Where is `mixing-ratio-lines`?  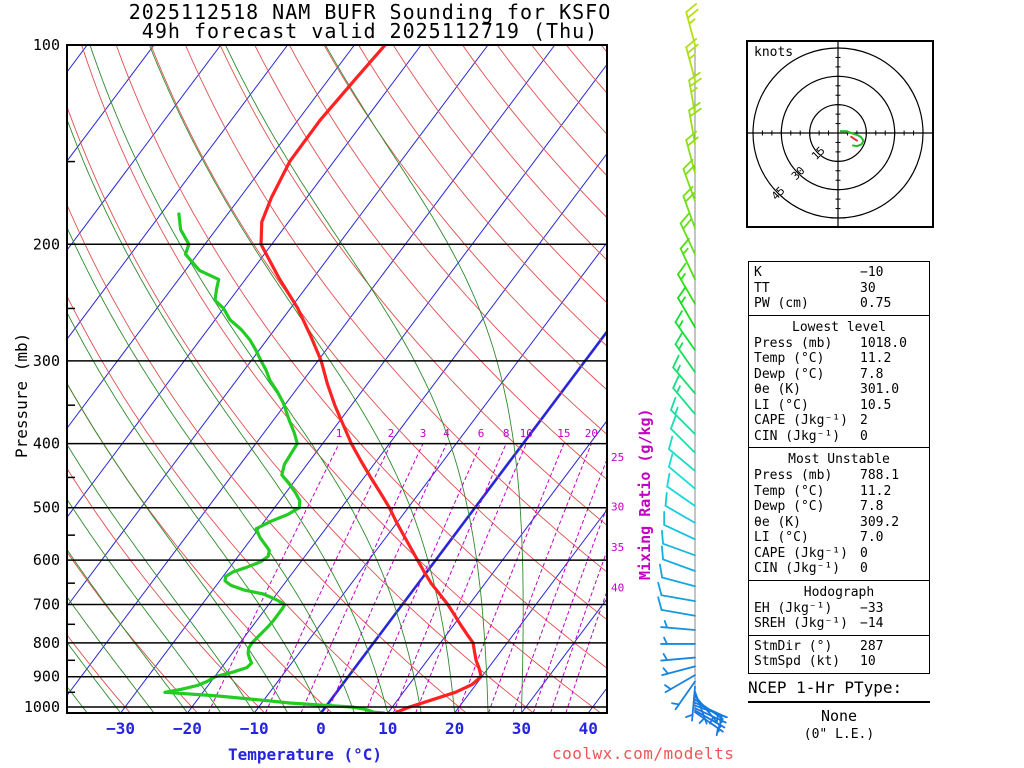 mixing-ratio-lines is located at coordinates (407, 578).